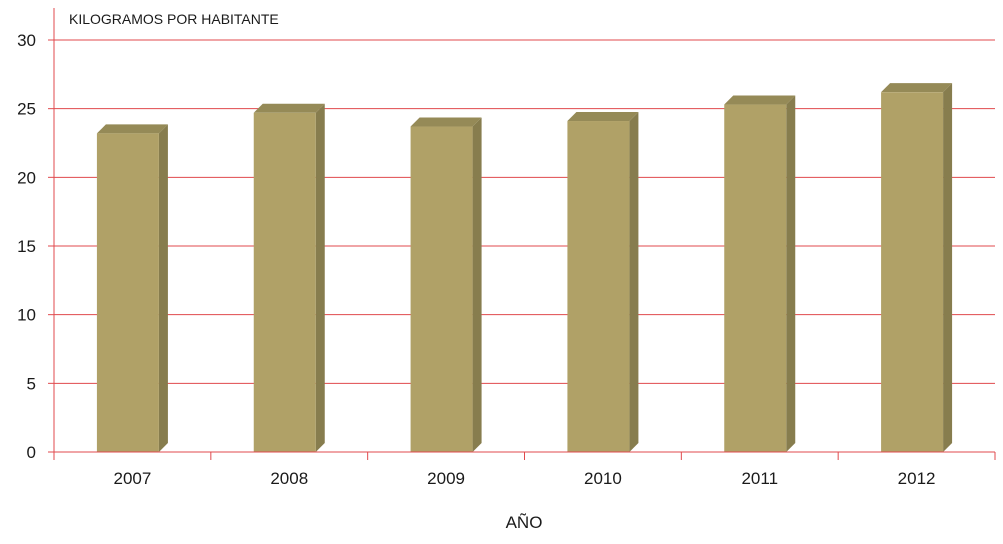 This screenshot has width=1003, height=544. I want to click on x-tick-label: 2009, so click(446, 478).